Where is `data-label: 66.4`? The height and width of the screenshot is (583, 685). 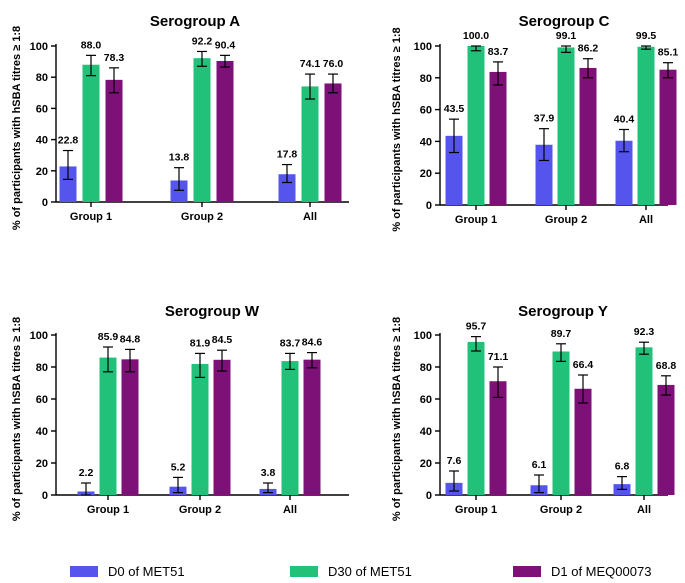 data-label: 66.4 is located at coordinates (583, 365).